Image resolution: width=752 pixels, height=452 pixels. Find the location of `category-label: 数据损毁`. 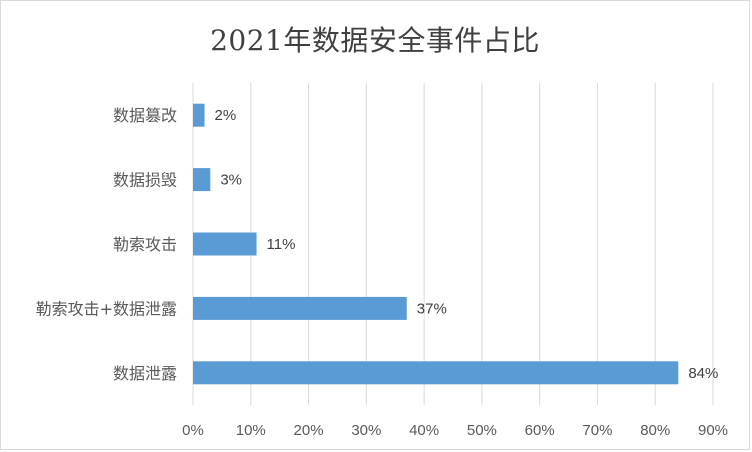

category-label: 数据损毁 is located at coordinates (145, 180).